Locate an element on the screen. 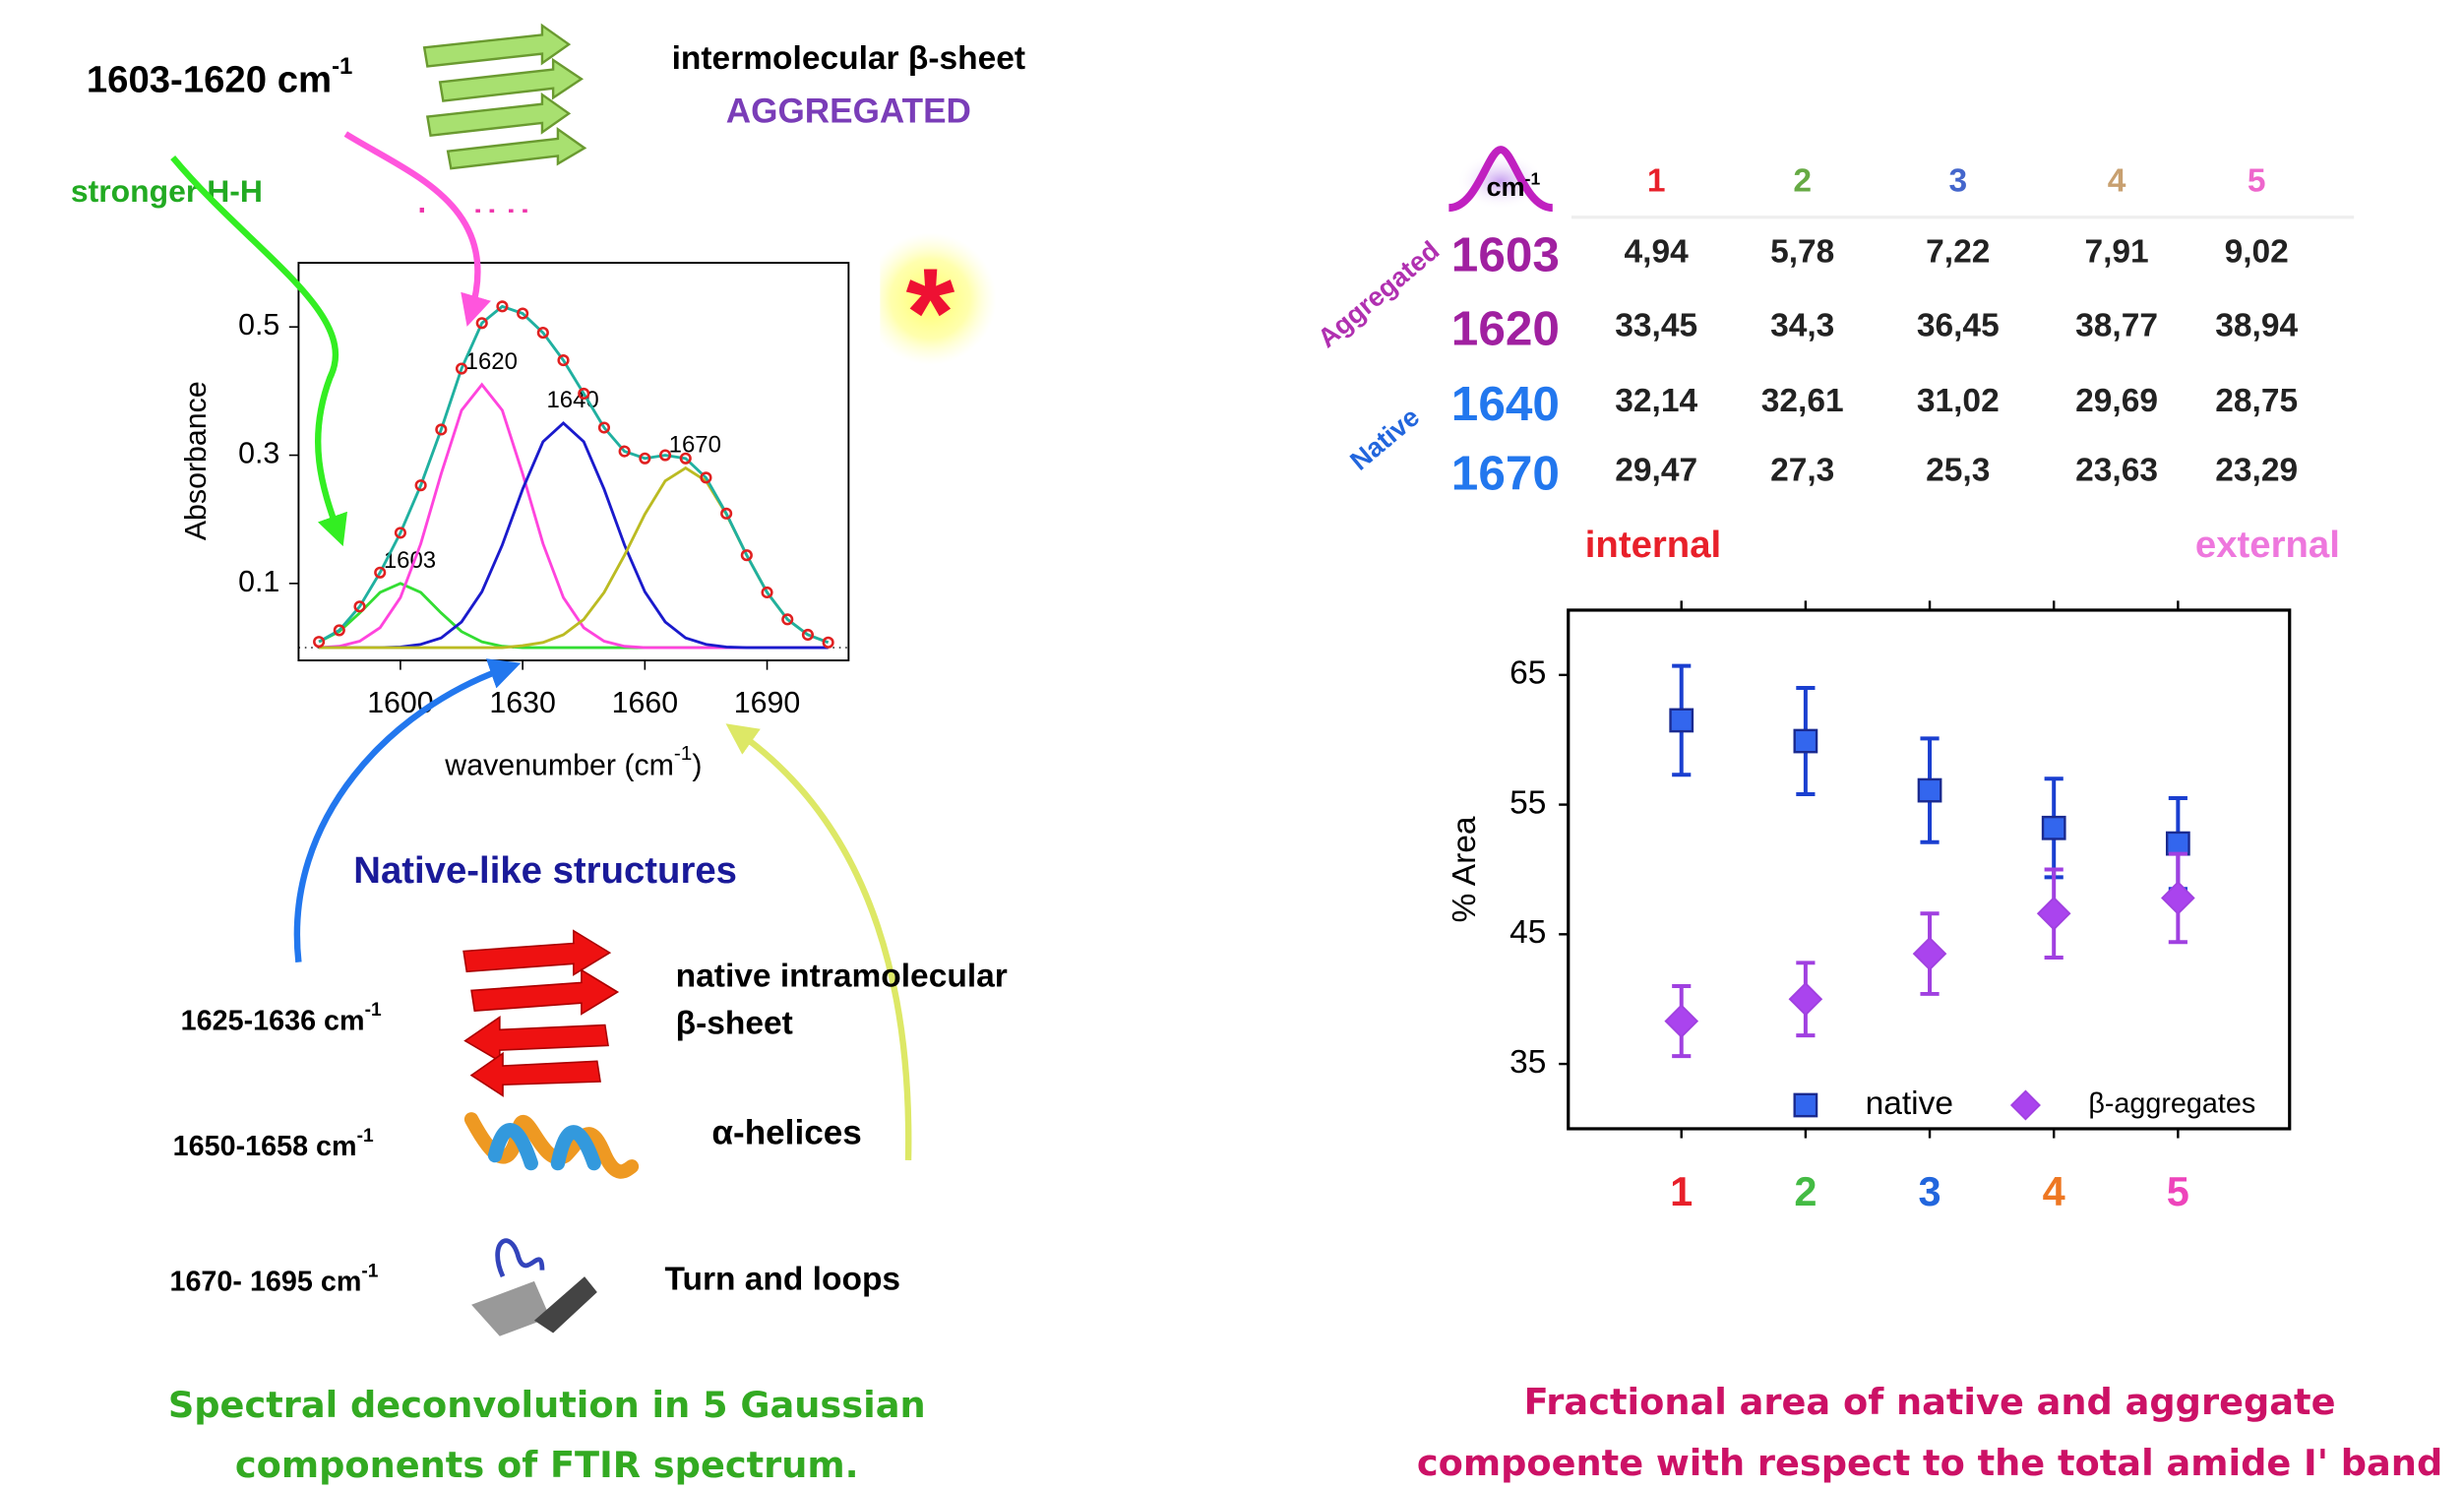  plot-frame is located at coordinates (1929, 869).